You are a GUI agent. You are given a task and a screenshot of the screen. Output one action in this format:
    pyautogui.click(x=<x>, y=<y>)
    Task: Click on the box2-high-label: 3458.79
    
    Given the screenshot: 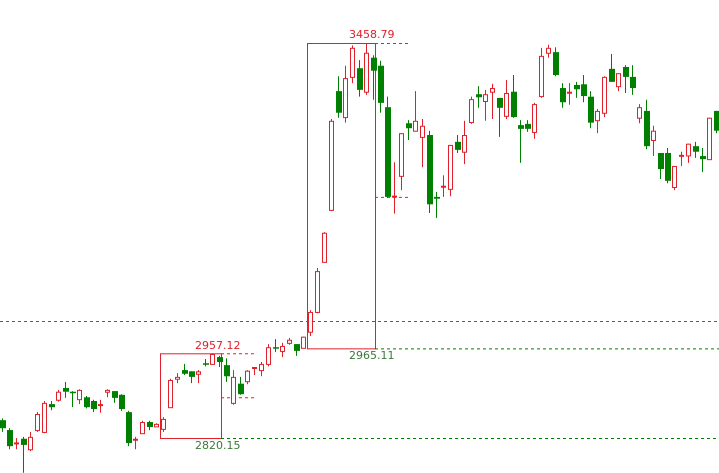 What is the action you would take?
    pyautogui.click(x=372, y=34)
    